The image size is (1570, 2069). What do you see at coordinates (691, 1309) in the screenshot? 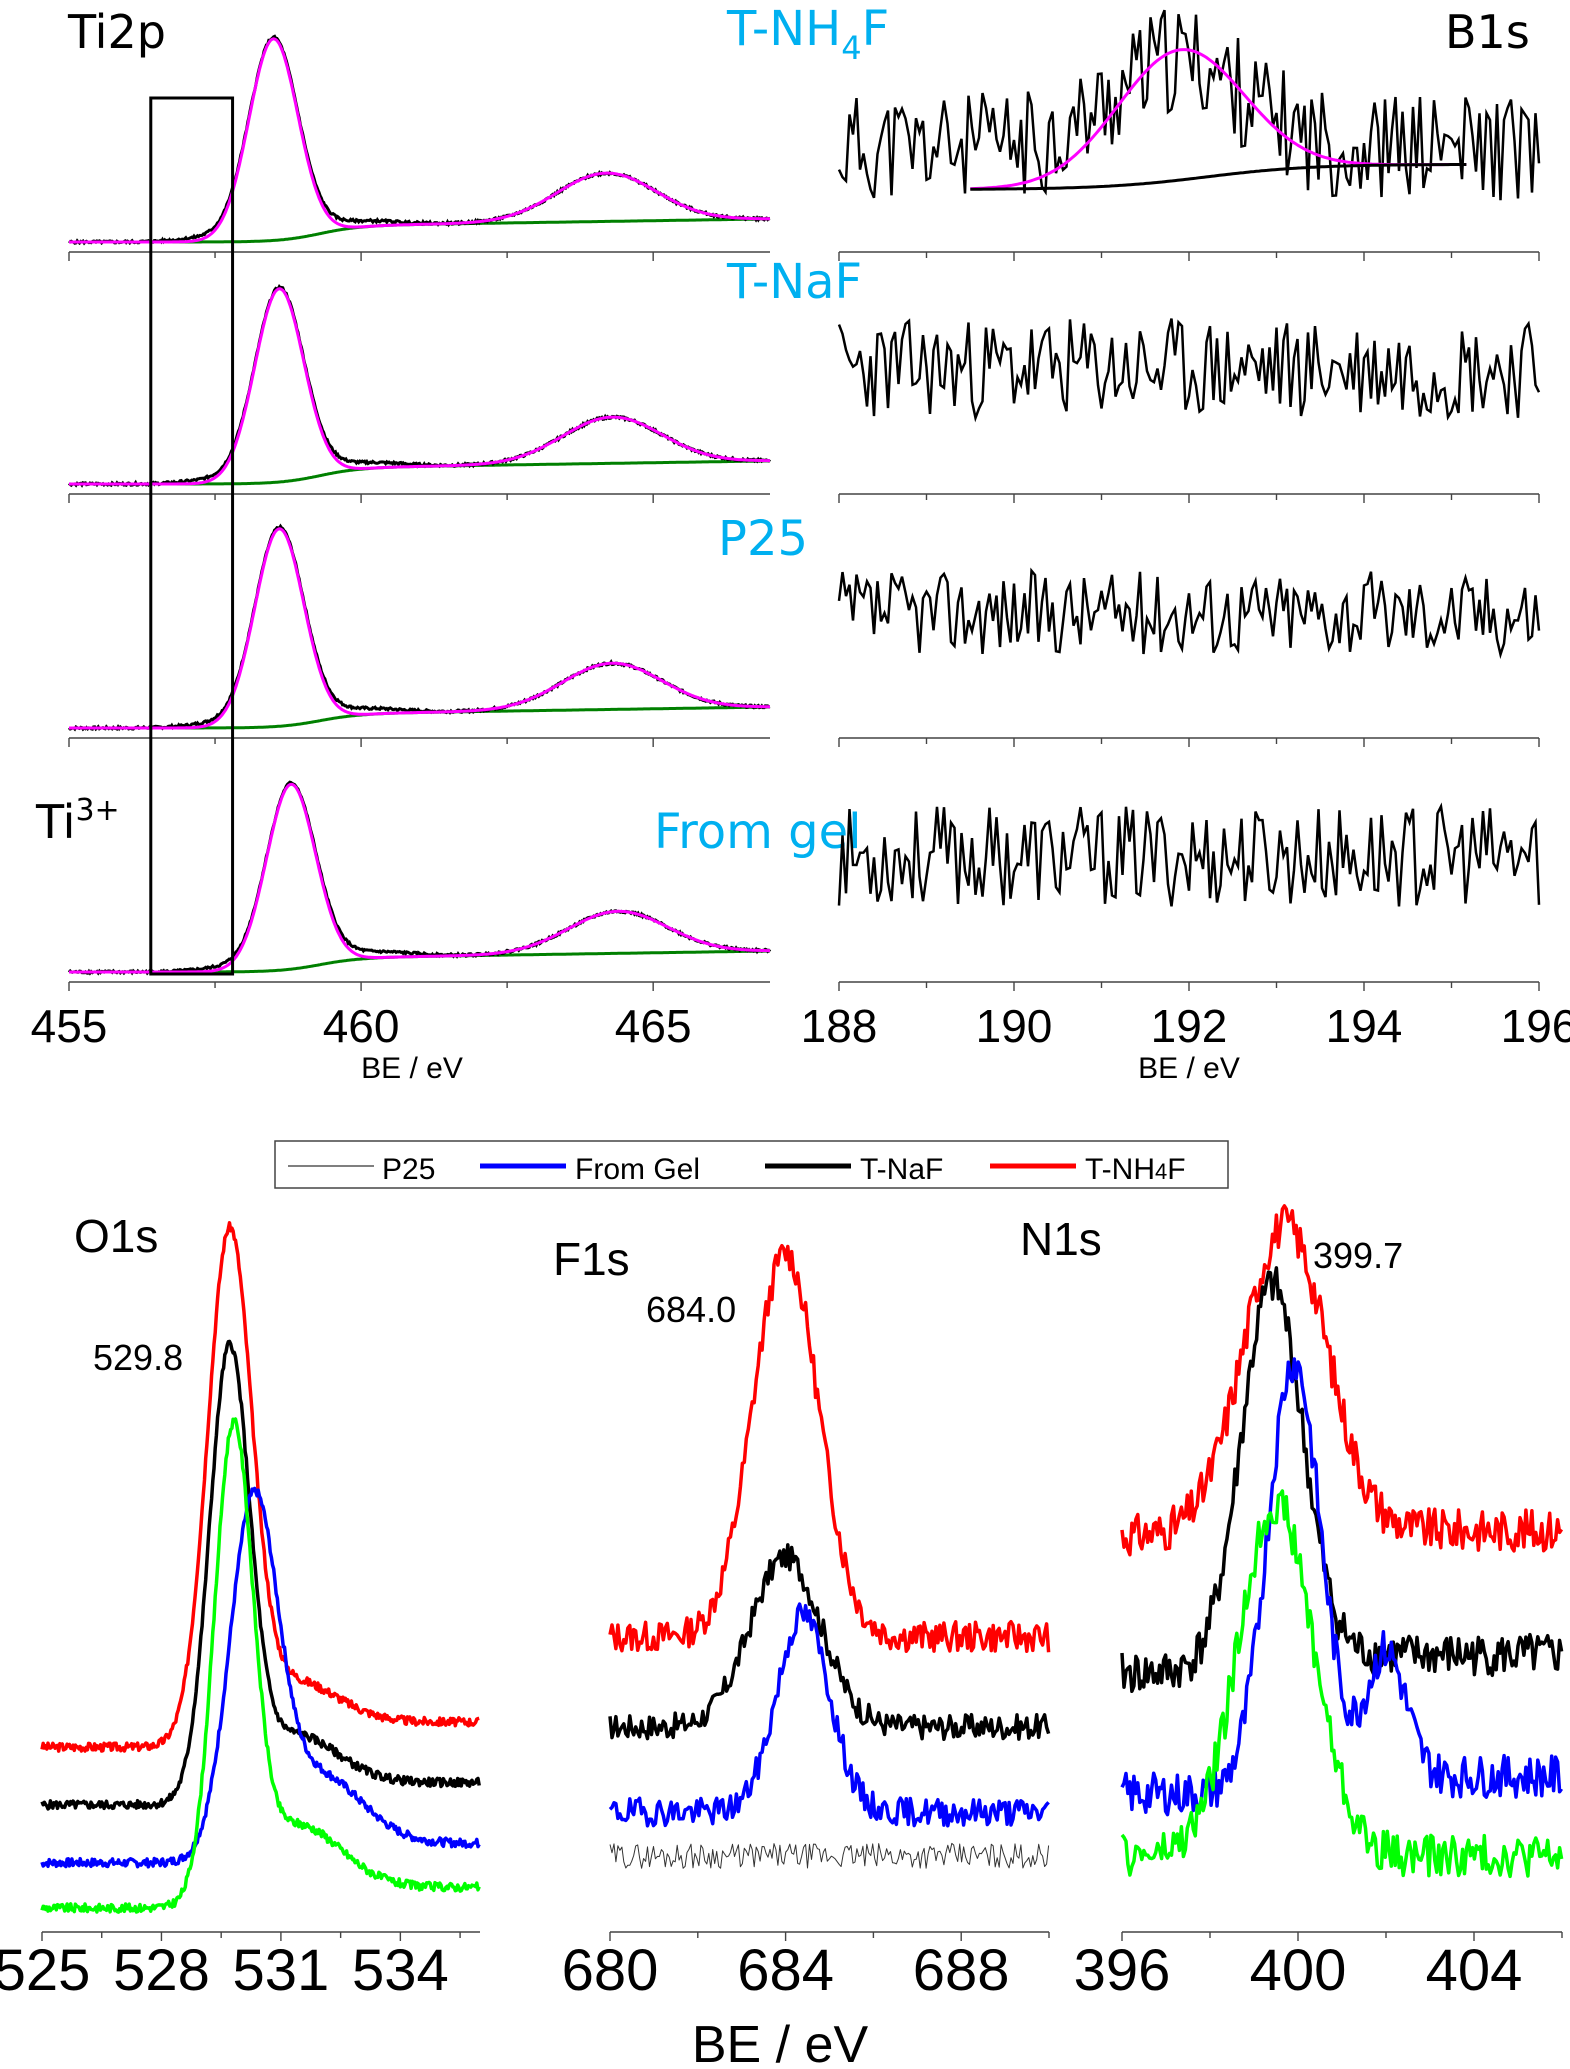
I see `f1s-peak-annotation: 684.0` at bounding box center [691, 1309].